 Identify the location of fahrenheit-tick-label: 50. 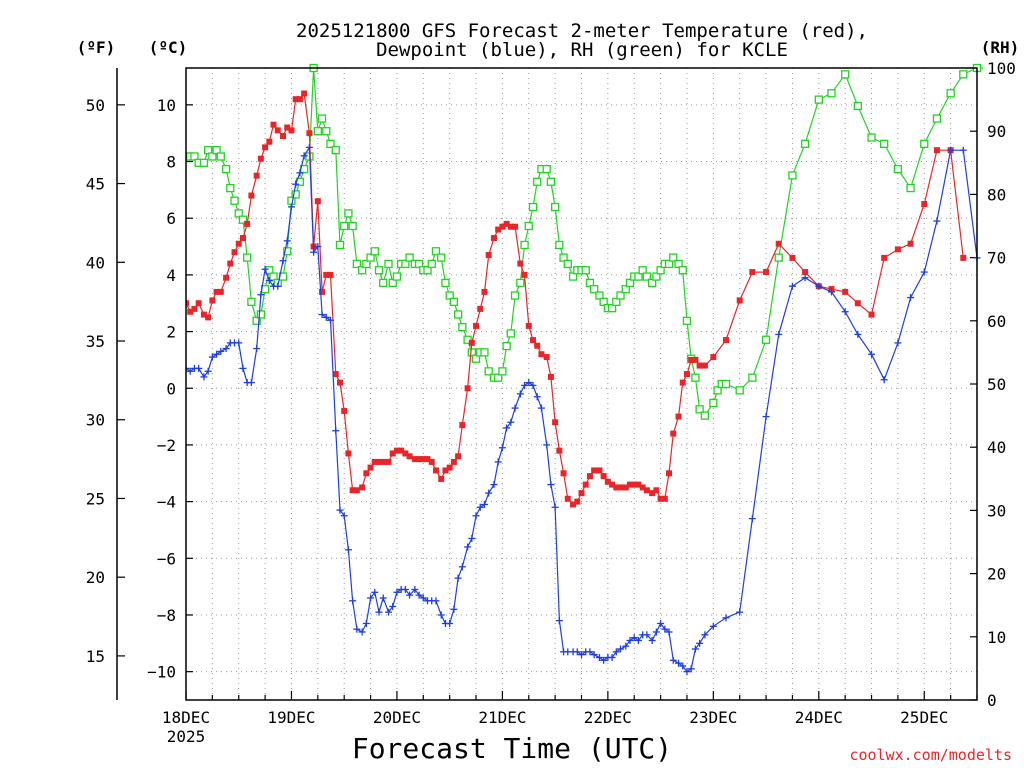
(95, 105).